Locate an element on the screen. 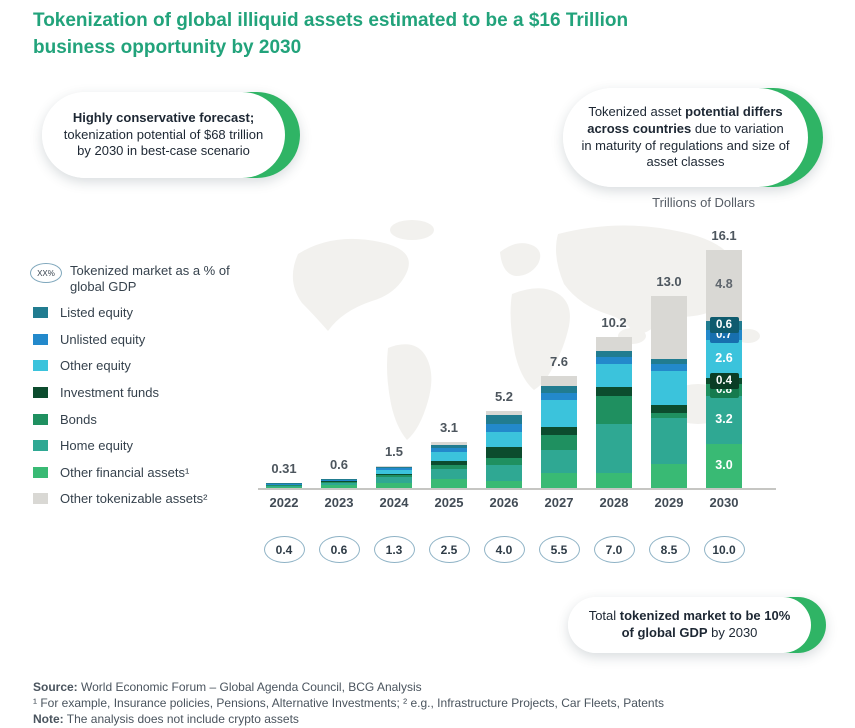 Image resolution: width=855 pixels, height=728 pixels. callout-bold-text: Highly conservative forecast; is located at coordinates (163, 117).